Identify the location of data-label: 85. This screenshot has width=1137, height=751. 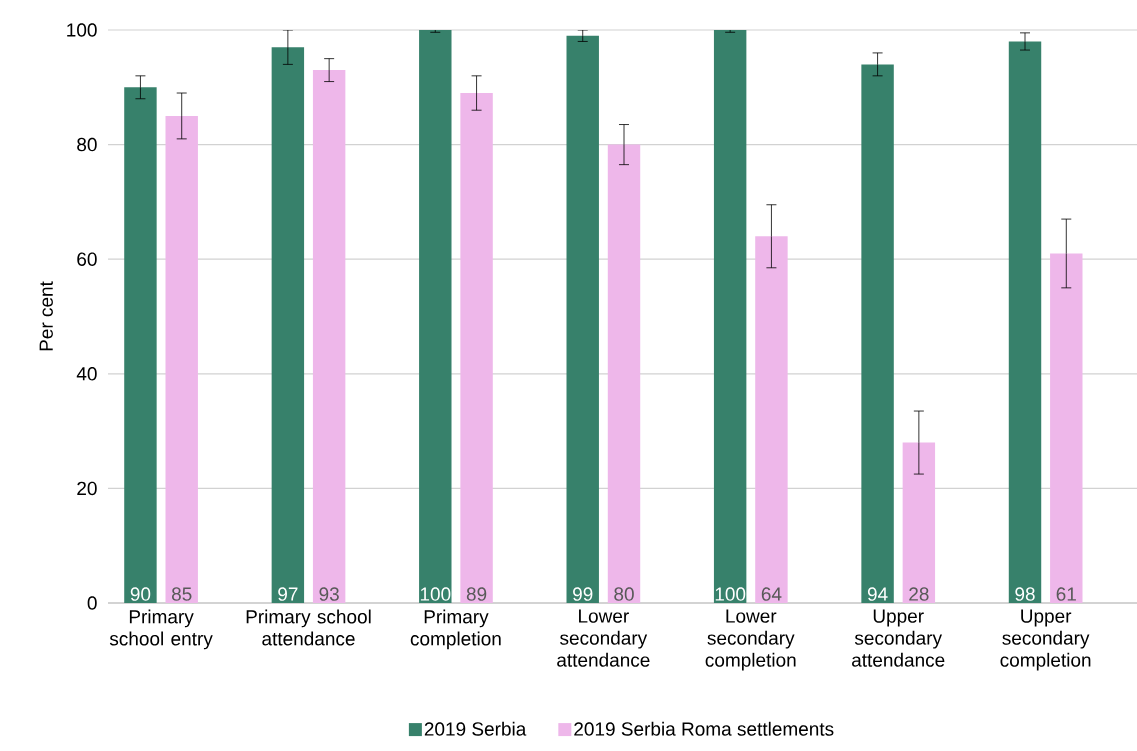
(181, 594).